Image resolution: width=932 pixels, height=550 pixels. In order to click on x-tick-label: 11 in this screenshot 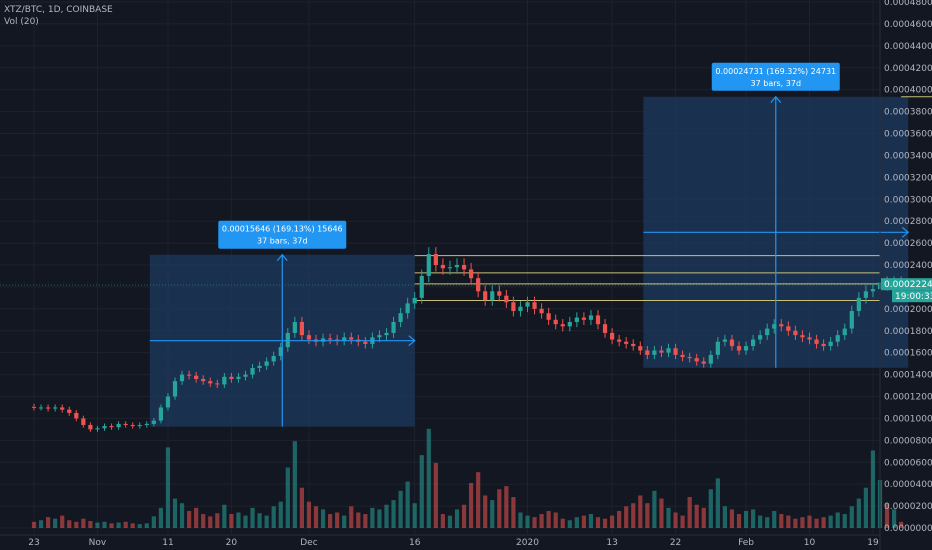, I will do `click(167, 543)`.